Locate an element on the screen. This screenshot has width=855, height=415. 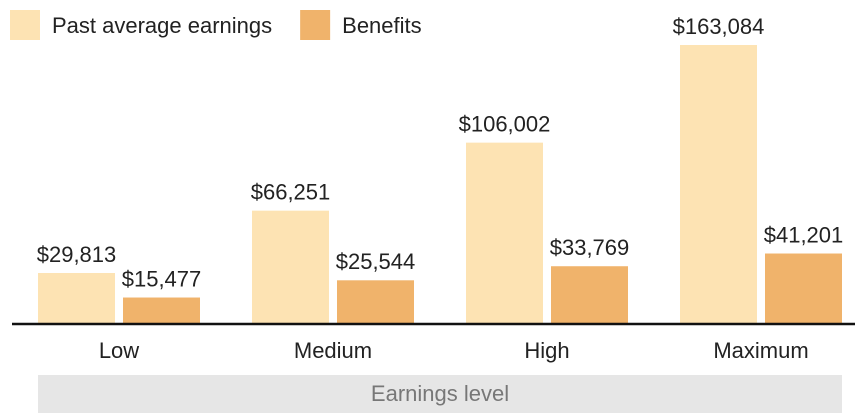
data-label: $106,002 is located at coordinates (505, 123).